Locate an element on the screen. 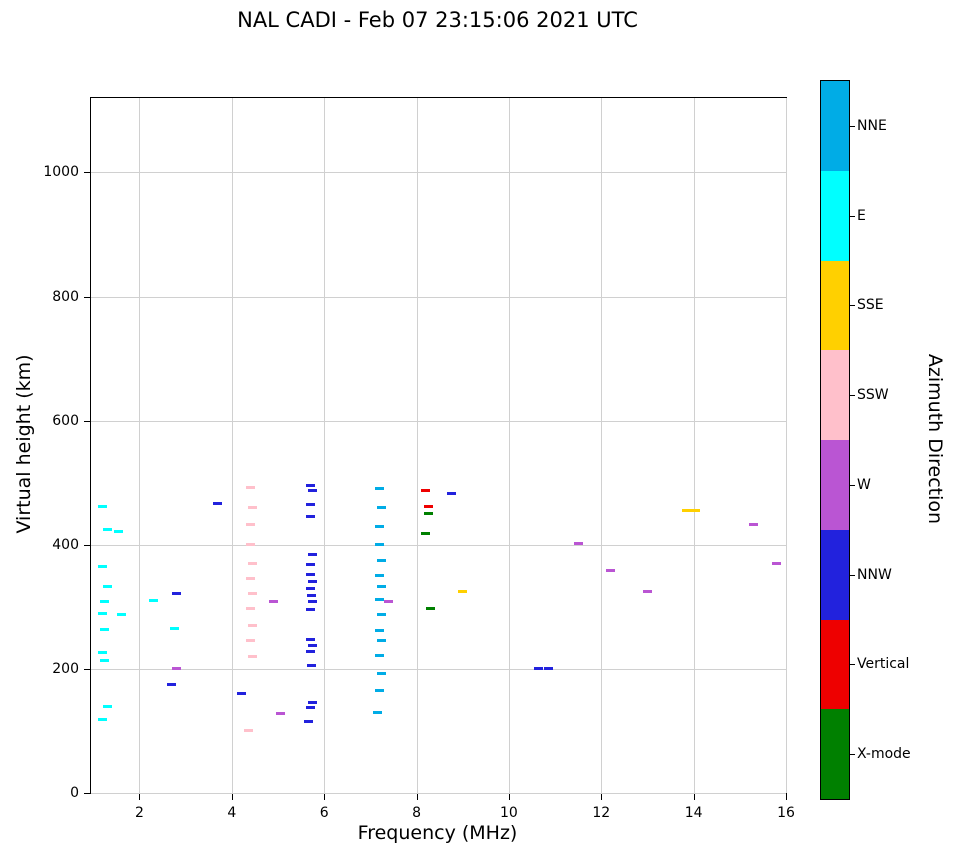 The image size is (958, 857). colorbar-entry-label: NNE is located at coordinates (872, 125).